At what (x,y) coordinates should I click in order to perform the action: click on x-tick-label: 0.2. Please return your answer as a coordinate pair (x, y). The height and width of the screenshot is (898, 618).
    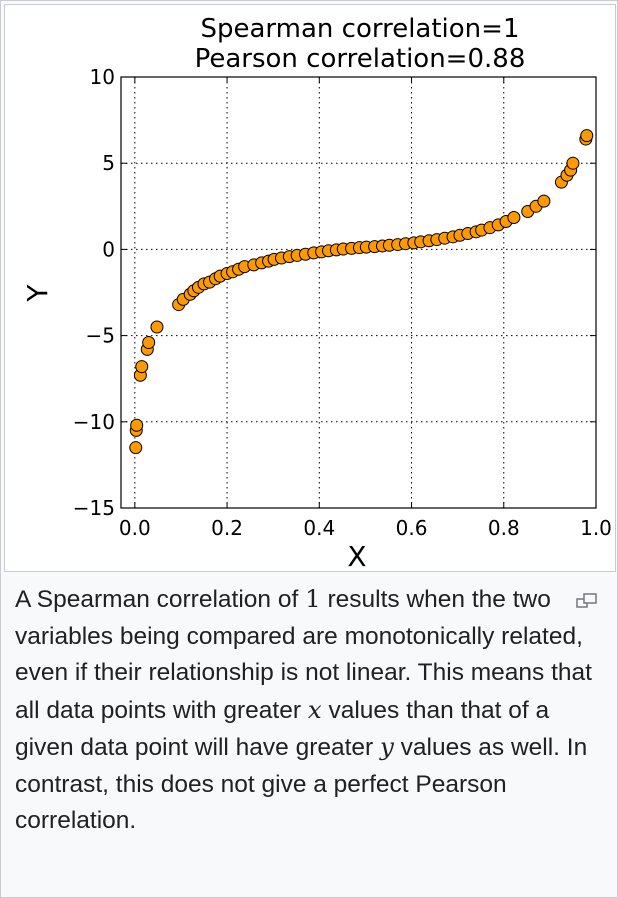
    Looking at the image, I should click on (227, 528).